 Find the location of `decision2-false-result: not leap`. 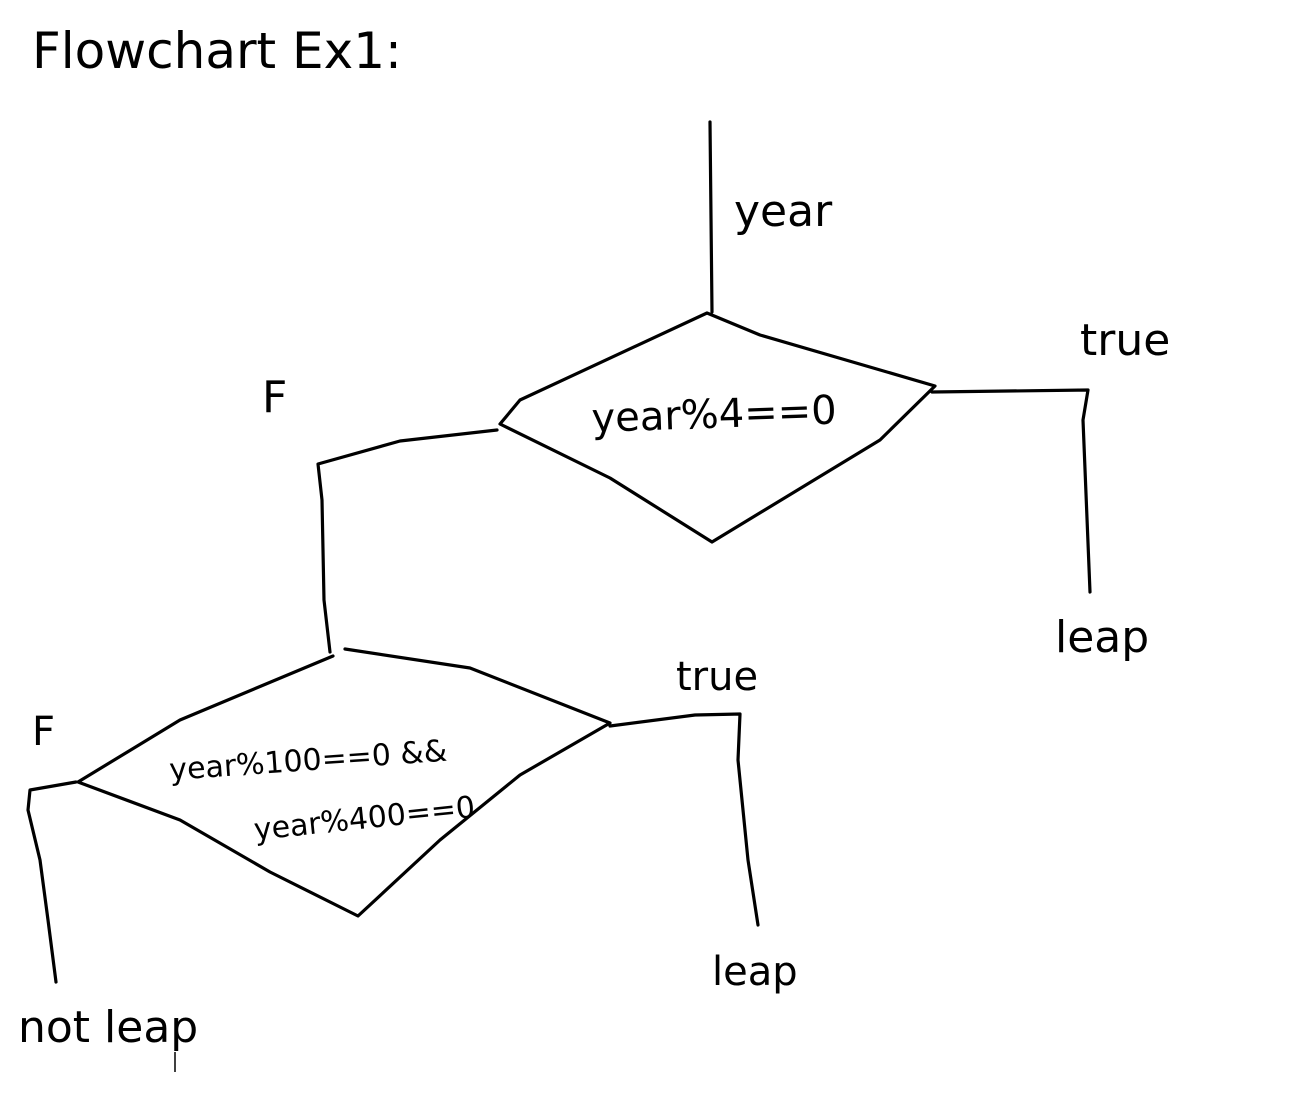

decision2-false-result: not leap is located at coordinates (108, 1027).